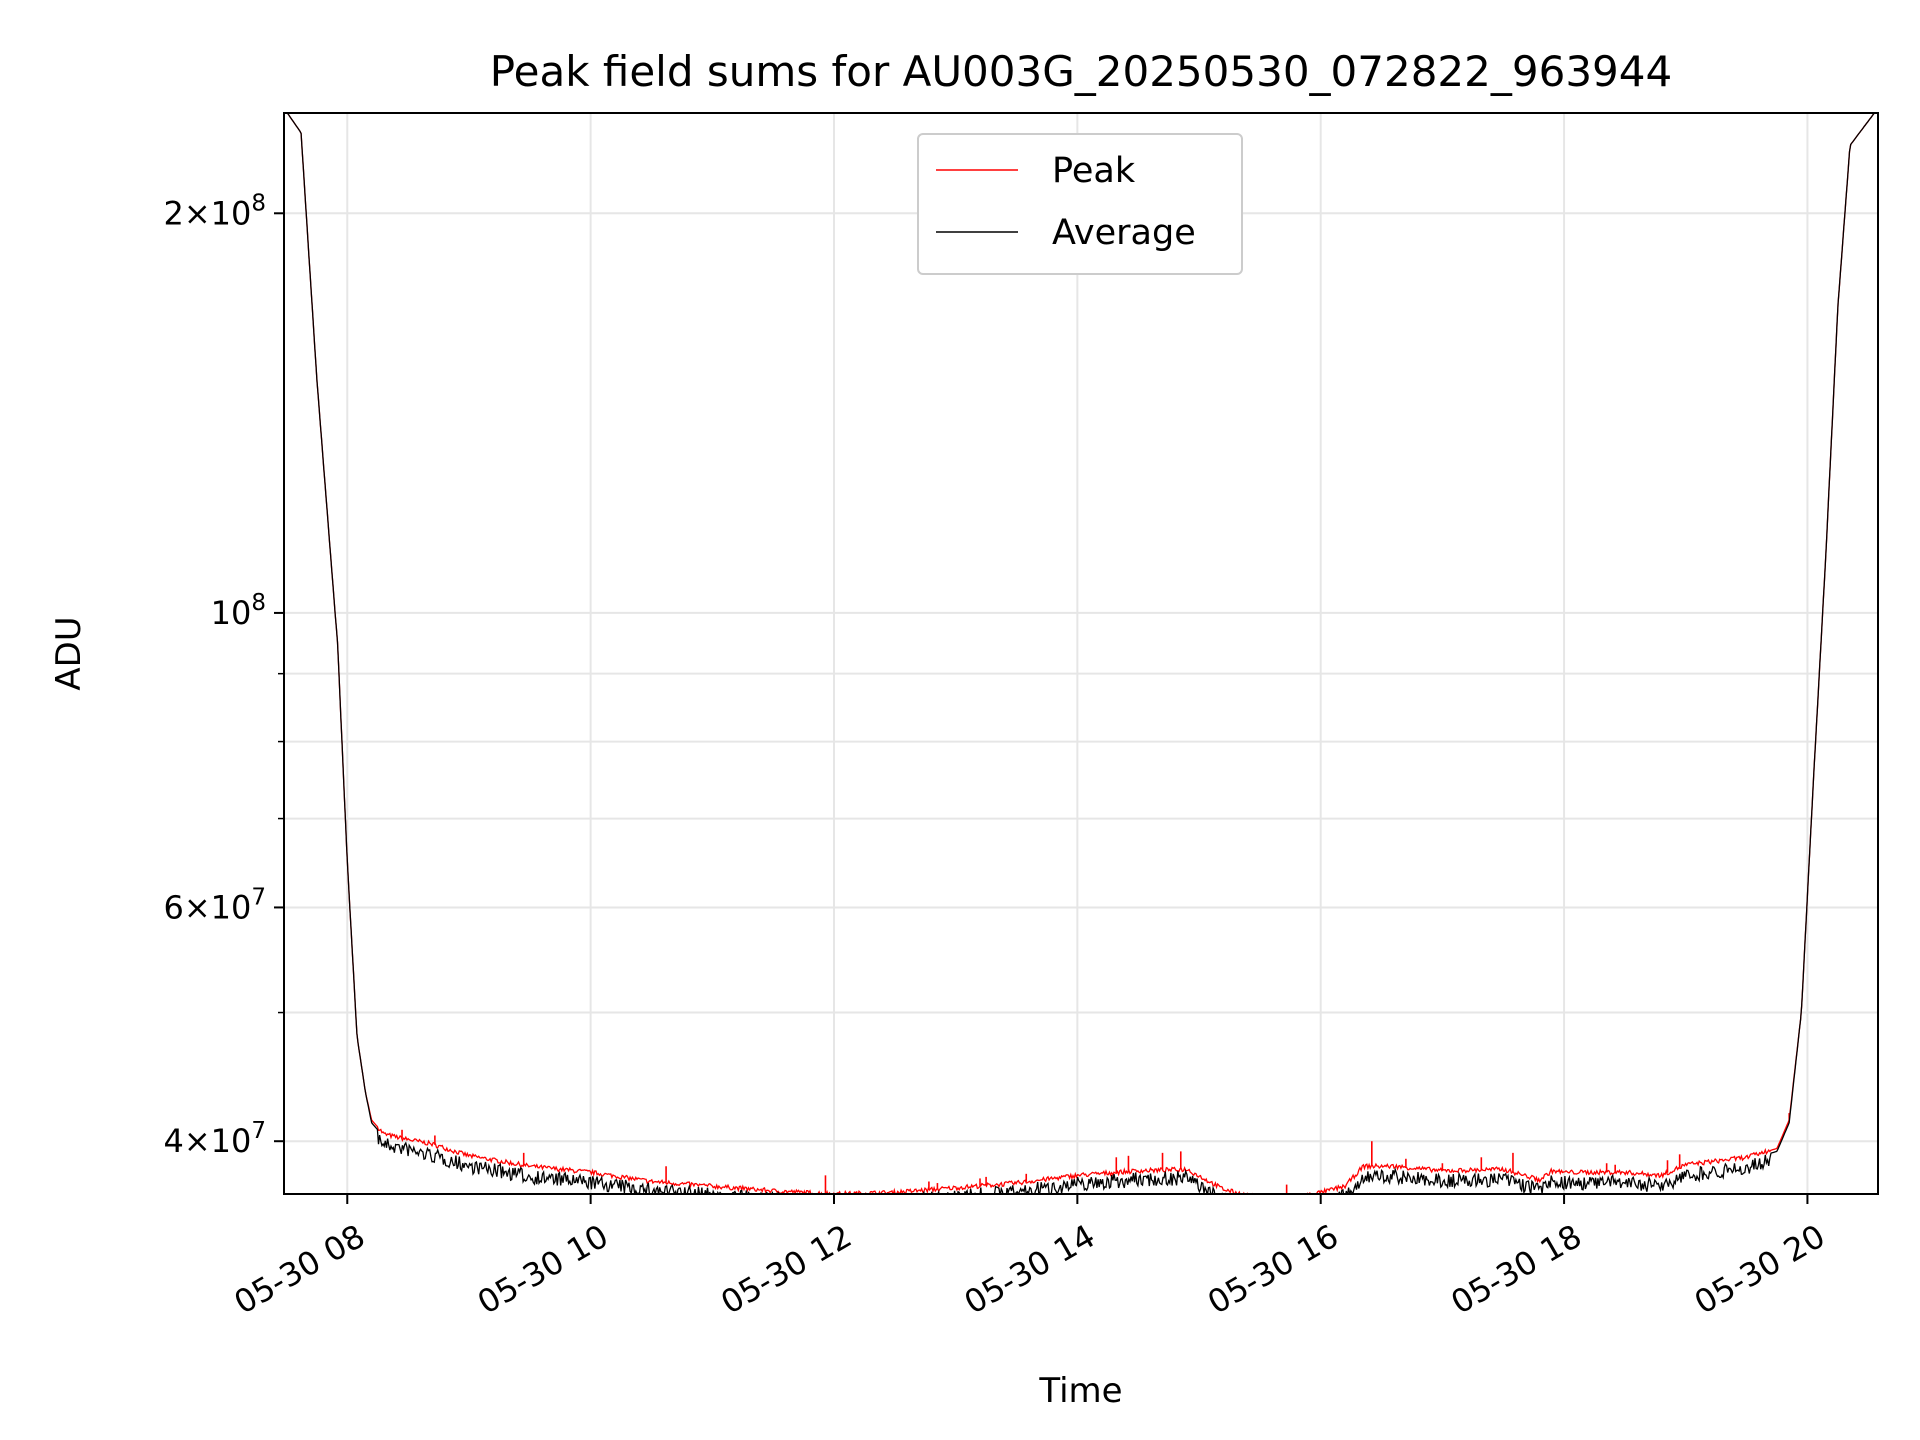 The image size is (1920, 1440). What do you see at coordinates (69, 653) in the screenshot?
I see `y-axis-label: ADU` at bounding box center [69, 653].